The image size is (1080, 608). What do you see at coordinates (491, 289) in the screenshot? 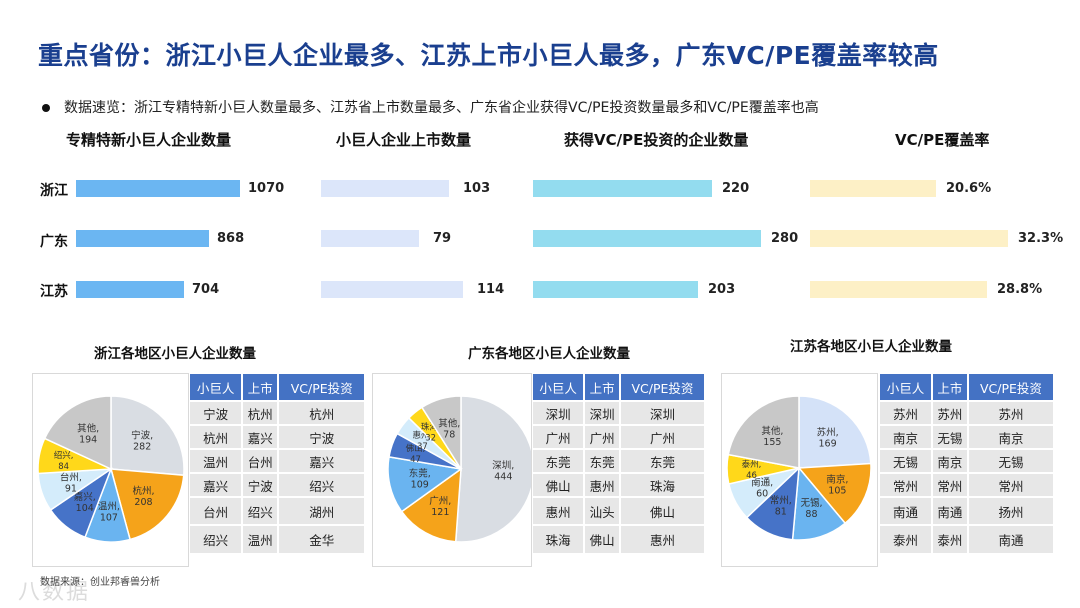
I see `bar-value-label: 114` at bounding box center [491, 289].